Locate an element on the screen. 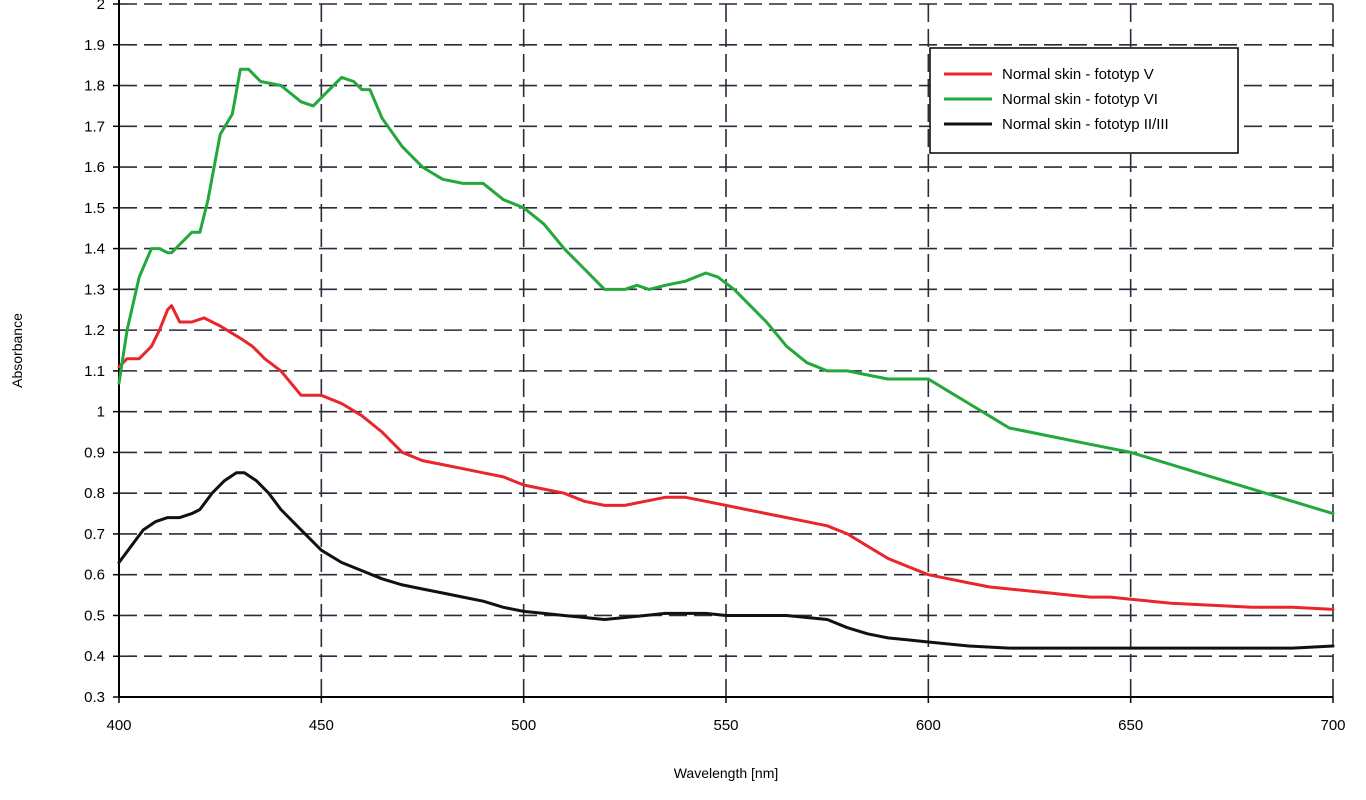 The image size is (1366, 800). y-tick-label-11: 1.4 is located at coordinates (94, 249).